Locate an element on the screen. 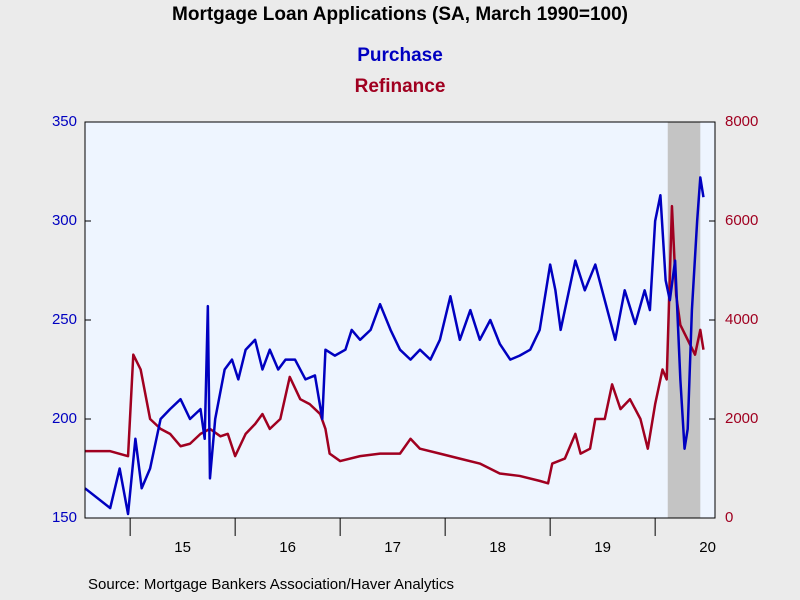  x-tick-label: 19 is located at coordinates (602, 547).